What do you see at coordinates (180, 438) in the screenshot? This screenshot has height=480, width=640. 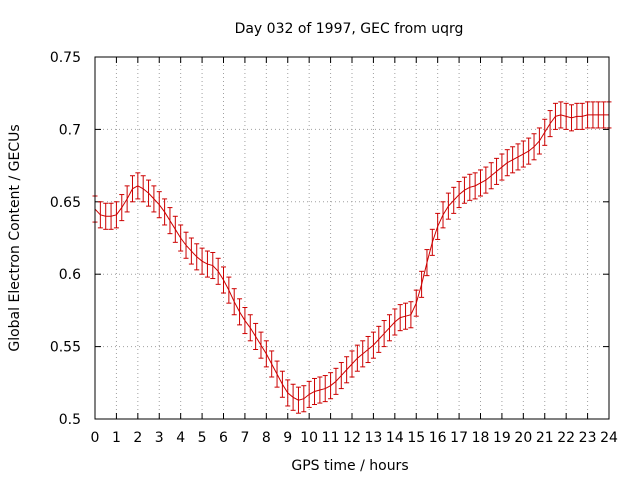 I see `x-tick-label: 4` at bounding box center [180, 438].